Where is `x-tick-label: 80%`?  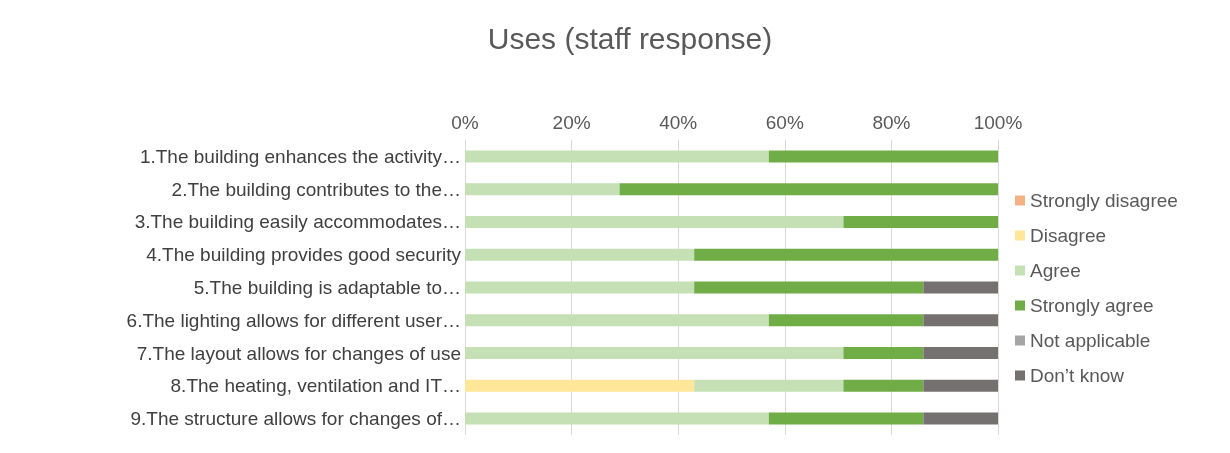
x-tick-label: 80% is located at coordinates (891, 122).